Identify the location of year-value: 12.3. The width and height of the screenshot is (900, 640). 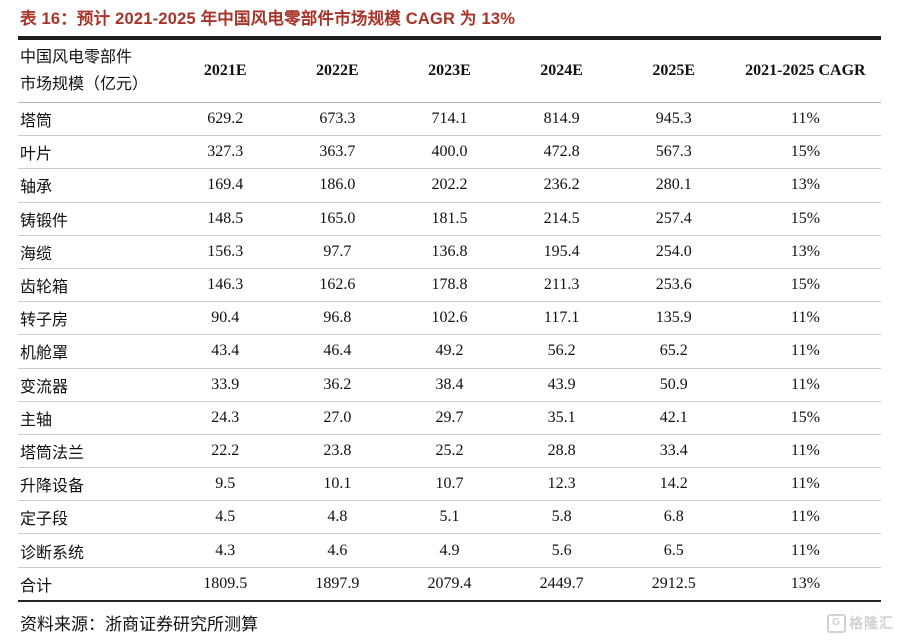
(561, 484).